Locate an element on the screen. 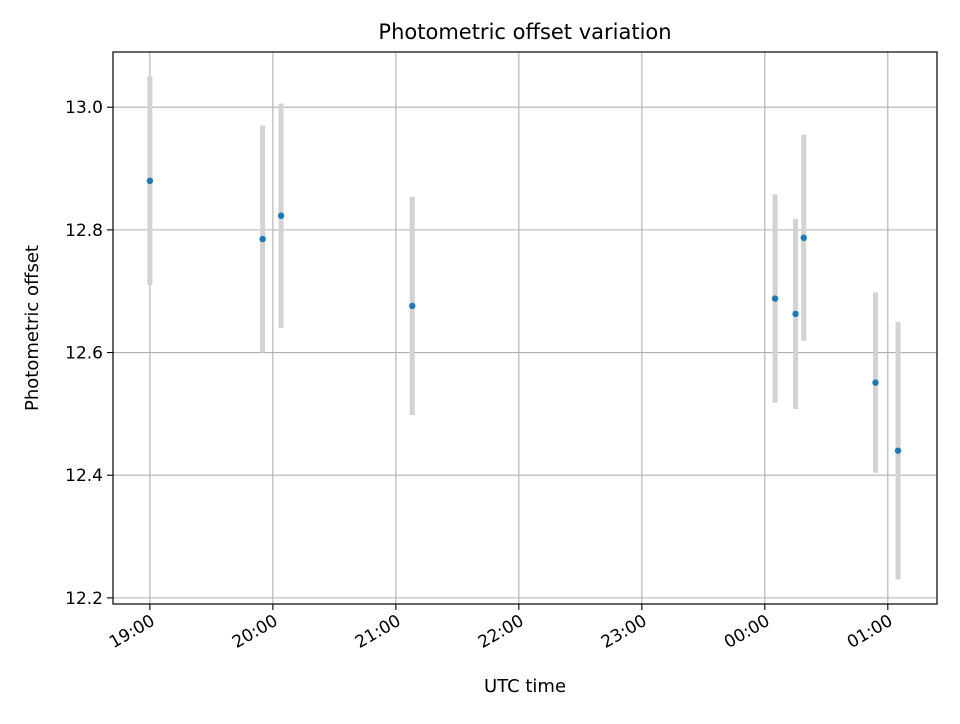 The width and height of the screenshot is (960, 724). y-axis-label: Photometric offset is located at coordinates (32, 328).